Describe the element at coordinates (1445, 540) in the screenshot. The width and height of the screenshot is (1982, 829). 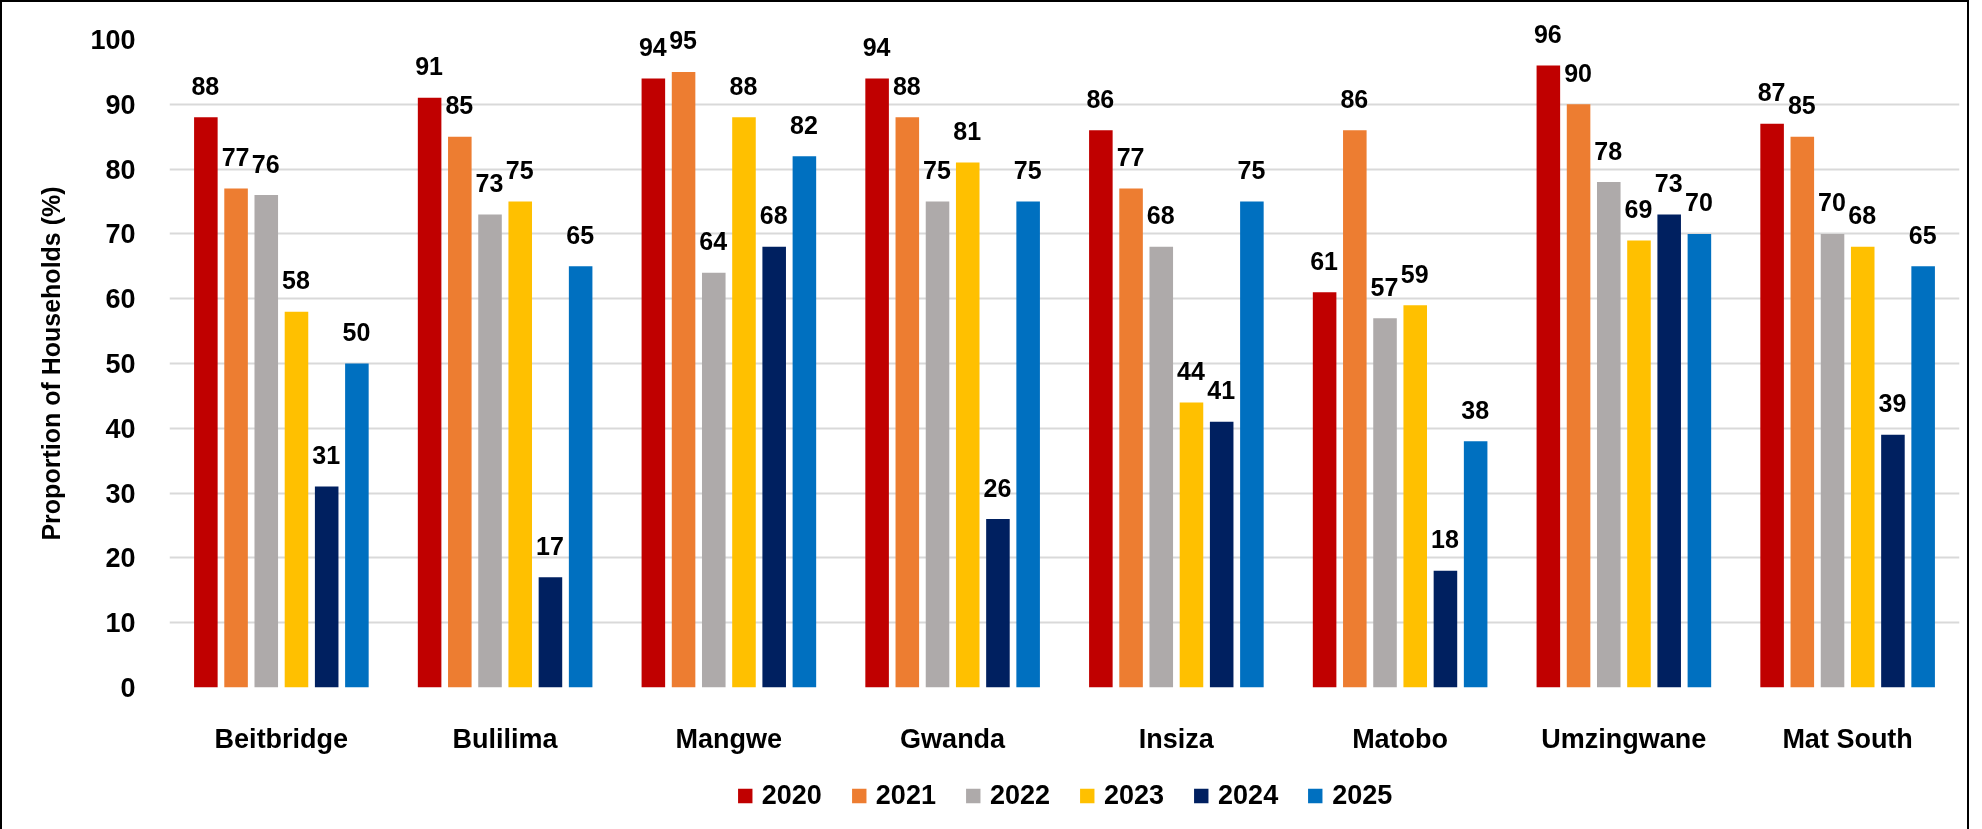
I see `data-label: 18` at that location.